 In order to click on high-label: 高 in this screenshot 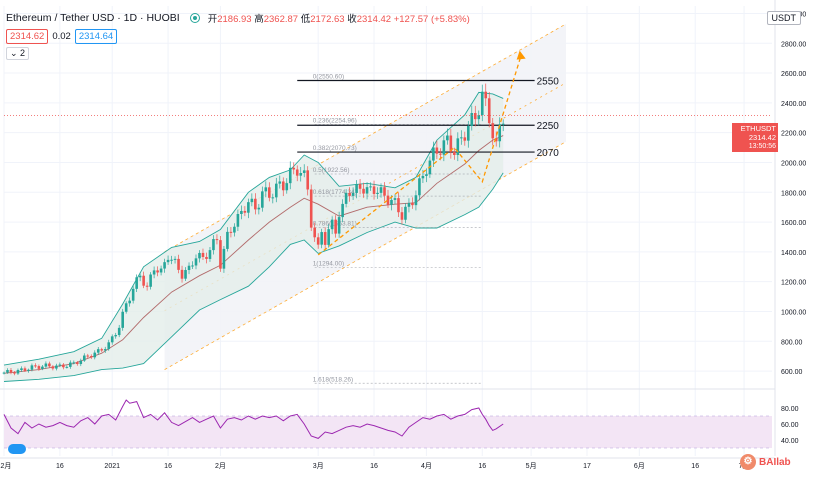, I will do `click(259, 19)`.